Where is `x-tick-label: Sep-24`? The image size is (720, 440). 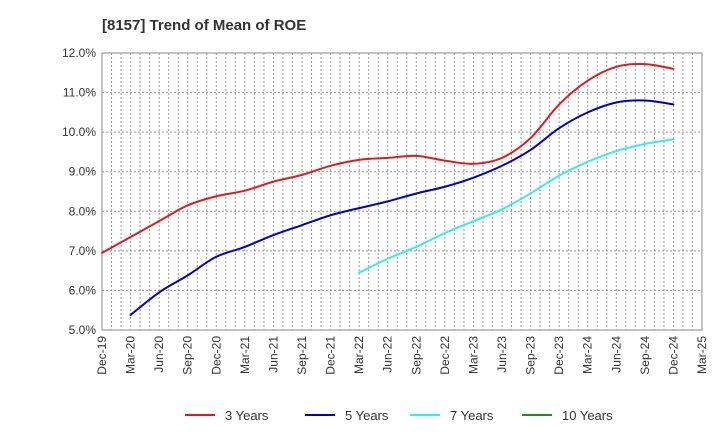 x-tick-label: Sep-24 is located at coordinates (645, 355).